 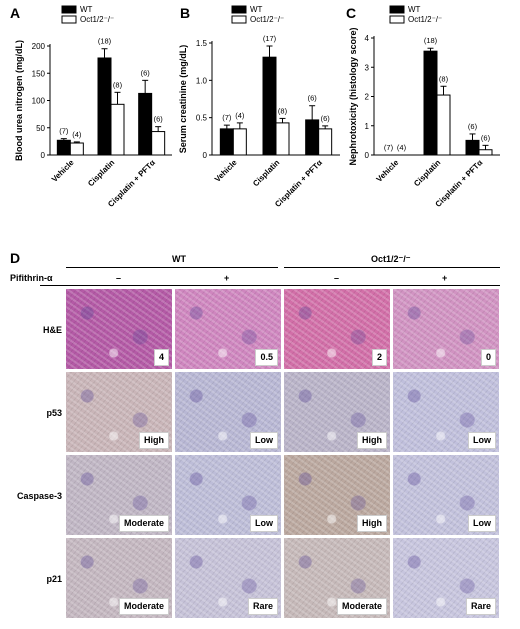 What do you see at coordinates (179, 259) in the screenshot?
I see `group-label-wt: WT` at bounding box center [179, 259].